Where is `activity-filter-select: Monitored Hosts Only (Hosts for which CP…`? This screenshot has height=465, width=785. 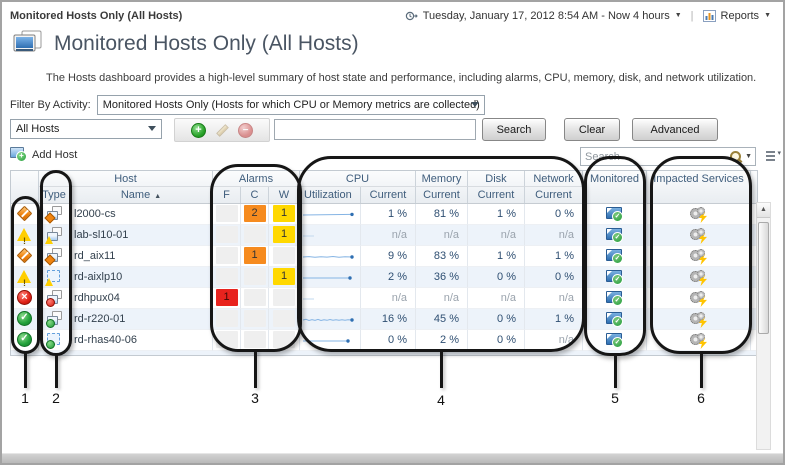 activity-filter-select: Monitored Hosts Only (Hosts for which CP… is located at coordinates (290, 105).